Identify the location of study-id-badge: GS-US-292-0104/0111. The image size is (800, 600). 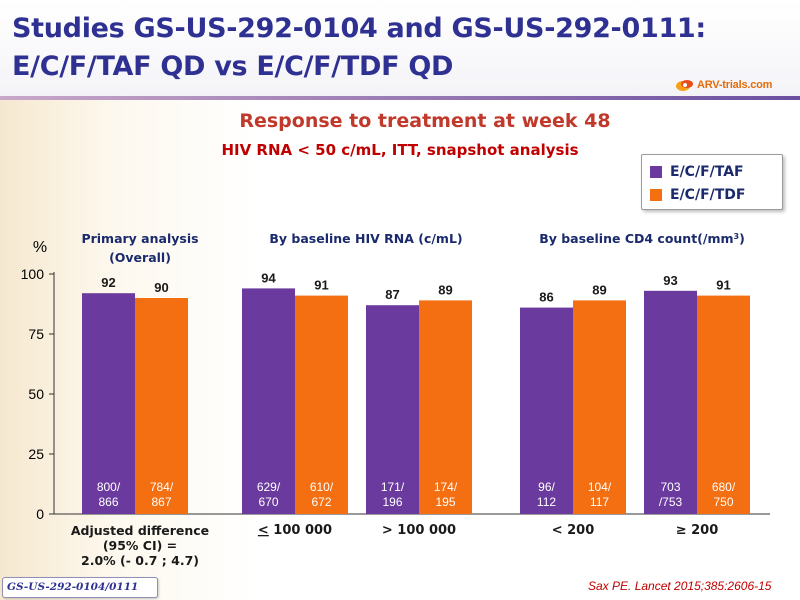
(80, 587).